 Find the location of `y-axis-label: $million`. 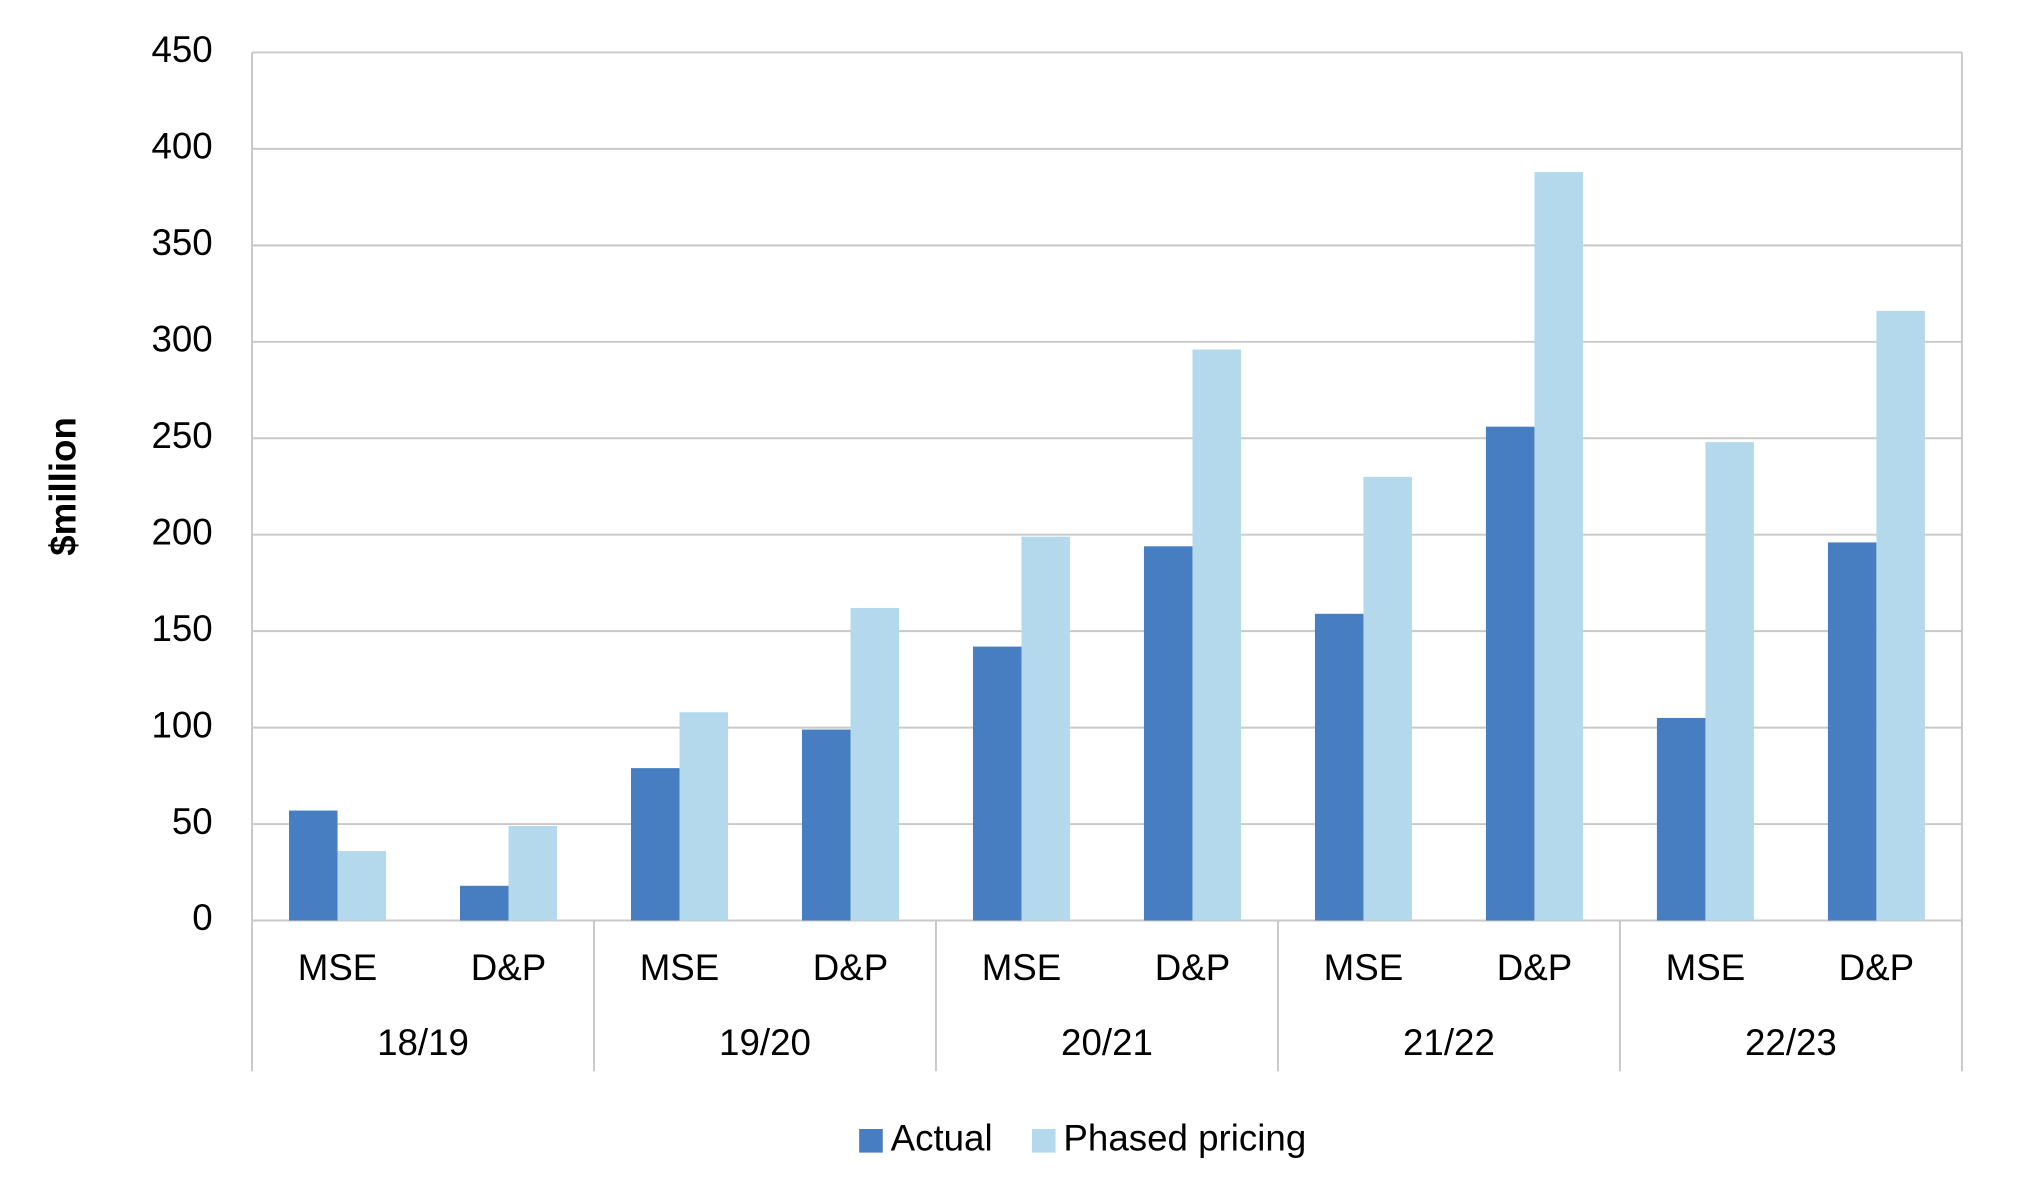

y-axis-label: $million is located at coordinates (63, 486).